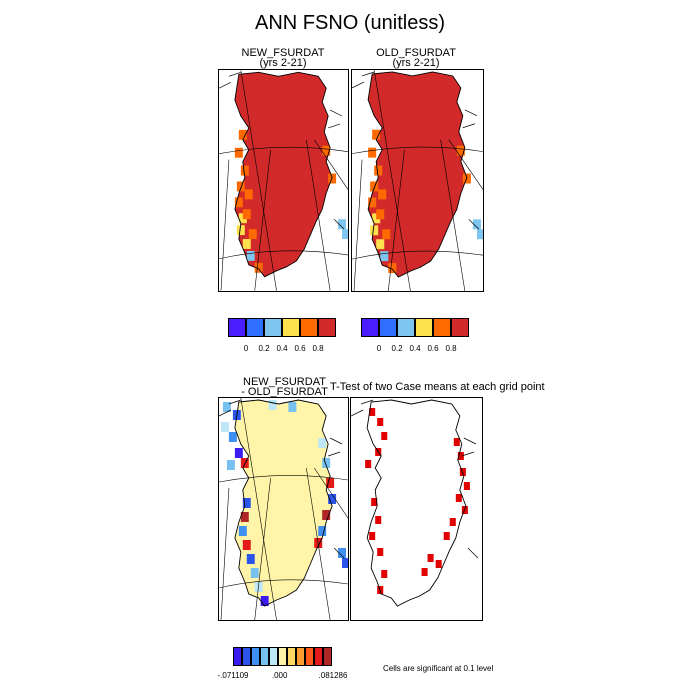 The image size is (700, 700). Describe the element at coordinates (333, 675) in the screenshot. I see `colorbar-tick-label: .081286` at that location.